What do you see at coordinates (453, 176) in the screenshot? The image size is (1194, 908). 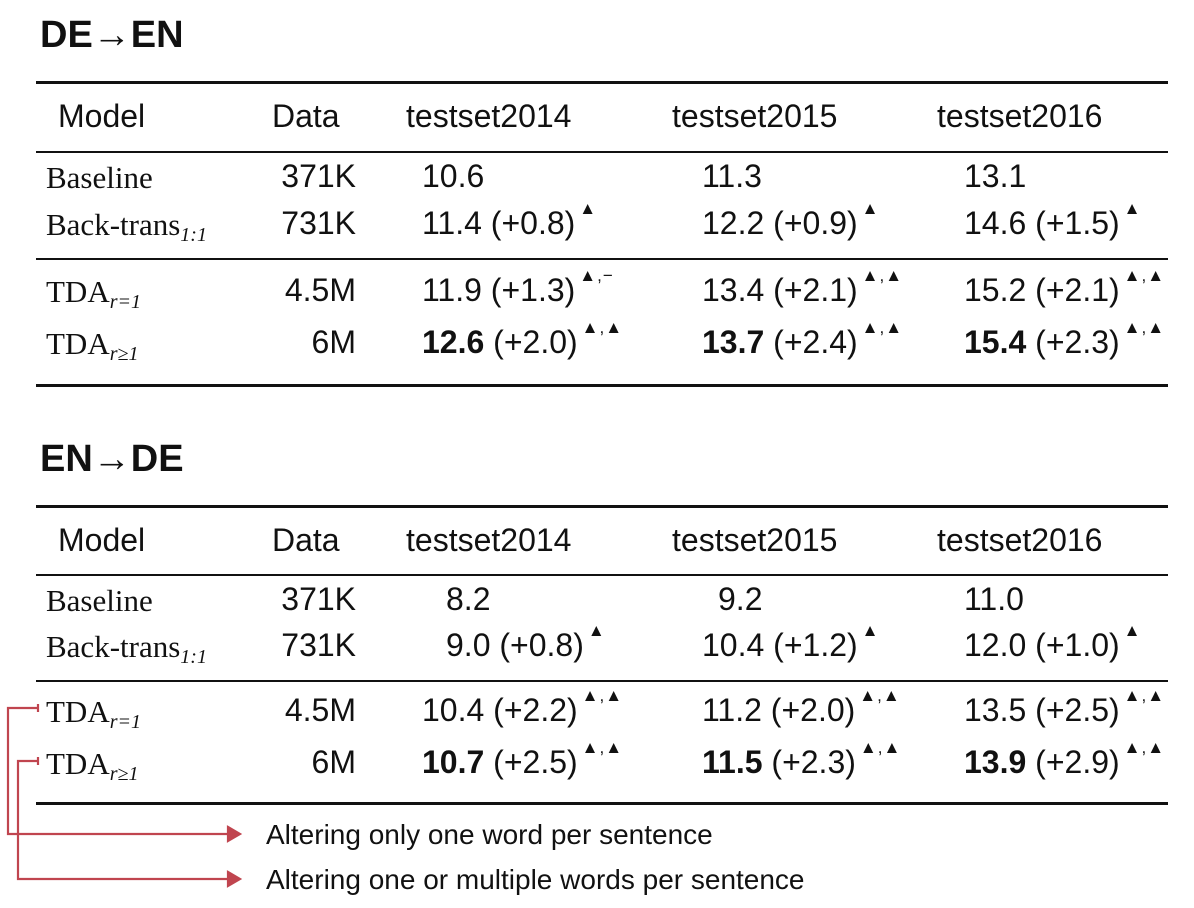 I see `score-cell: 10.6` at bounding box center [453, 176].